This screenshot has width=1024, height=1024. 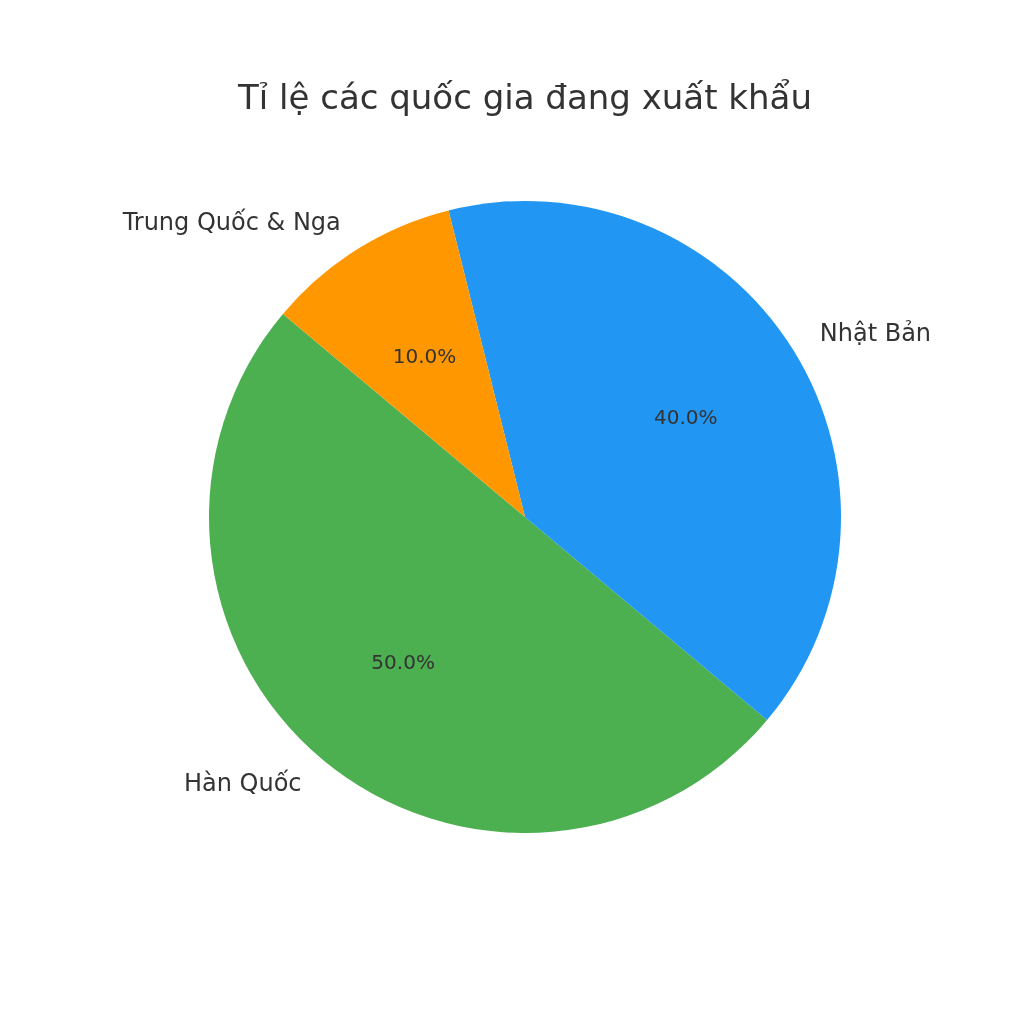 What do you see at coordinates (424, 356) in the screenshot?
I see `data-label: 10.0%` at bounding box center [424, 356].